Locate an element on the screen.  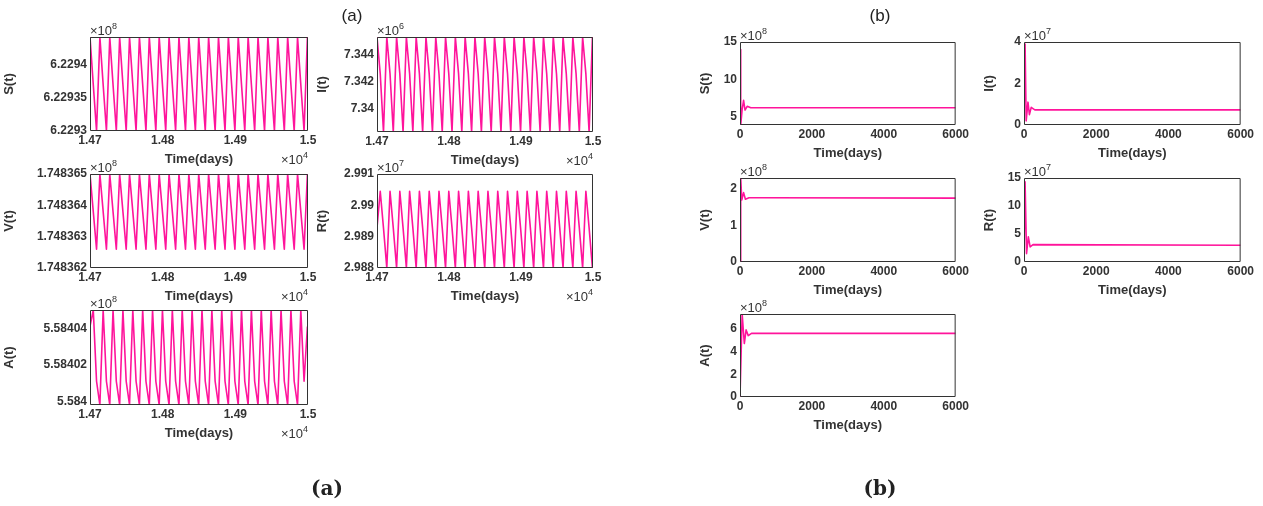
y-tick-label: 2.99 is located at coordinates (362, 204).